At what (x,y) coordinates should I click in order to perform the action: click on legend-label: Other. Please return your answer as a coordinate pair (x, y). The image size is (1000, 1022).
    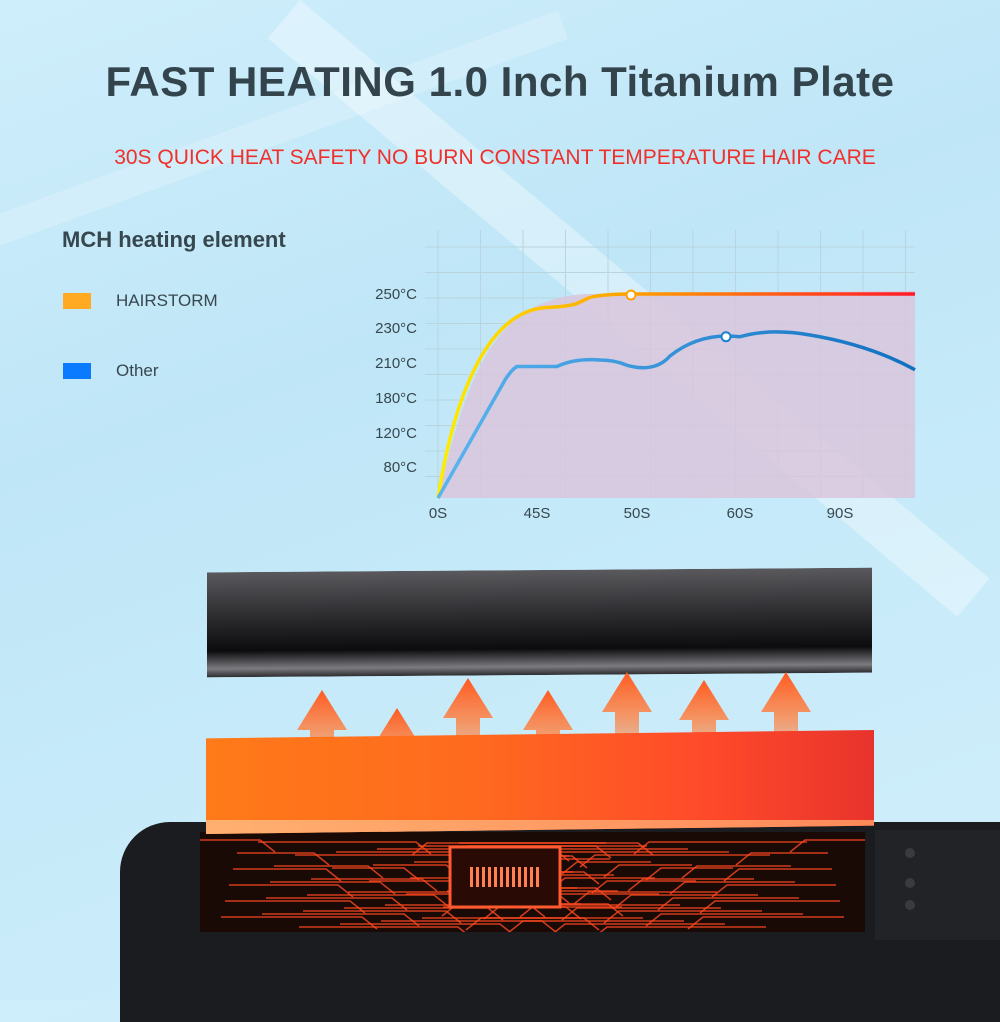
    Looking at the image, I should click on (137, 370).